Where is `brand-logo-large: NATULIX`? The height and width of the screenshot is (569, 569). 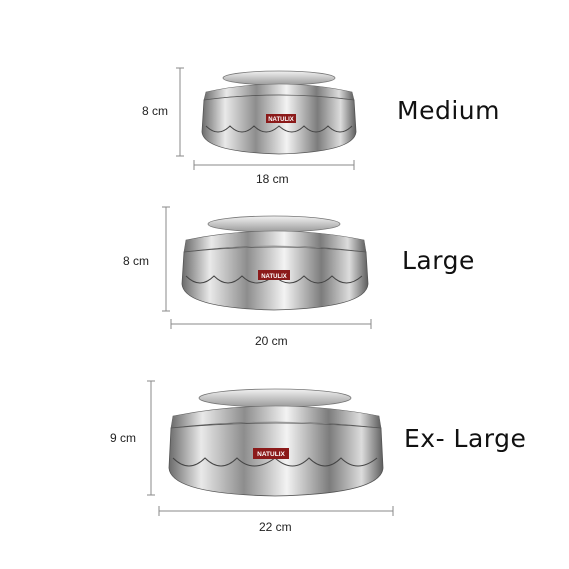 brand-logo-large: NATULIX is located at coordinates (274, 277).